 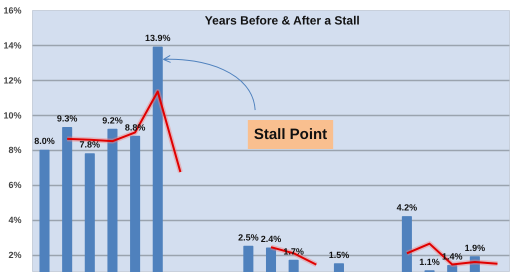 What do you see at coordinates (429, 261) in the screenshot?
I see `data-label: 1.1%` at bounding box center [429, 261].